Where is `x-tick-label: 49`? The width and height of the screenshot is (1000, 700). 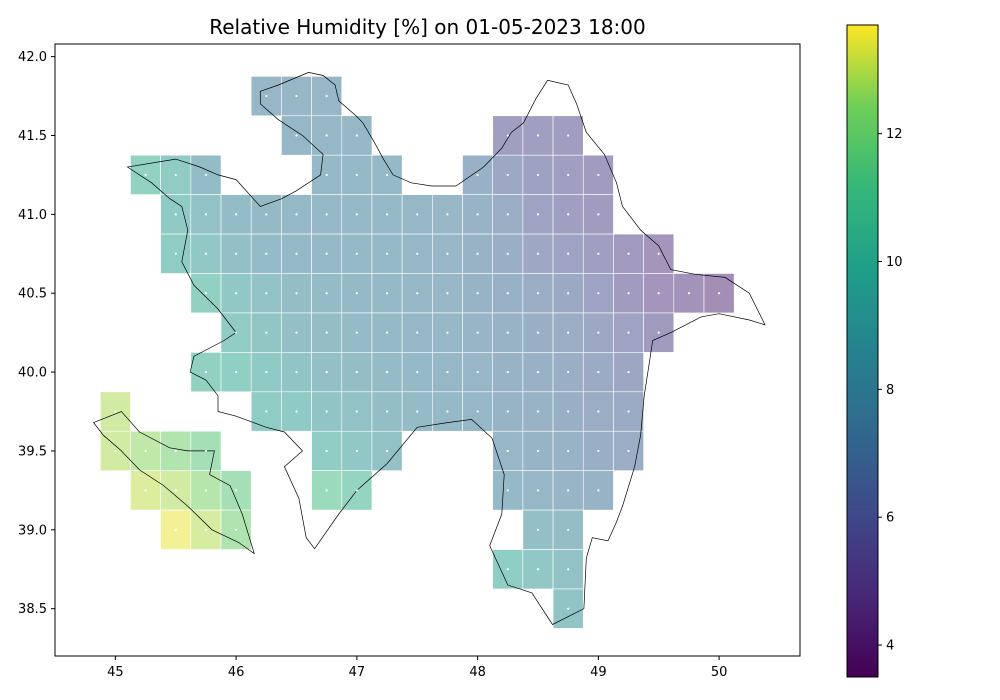
x-tick-label: 49 is located at coordinates (598, 672).